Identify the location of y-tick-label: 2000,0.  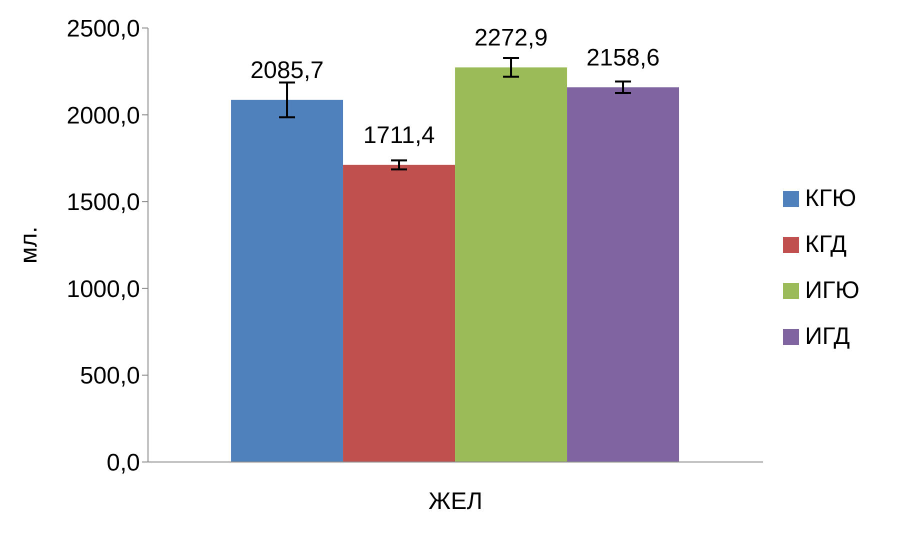
(103, 116).